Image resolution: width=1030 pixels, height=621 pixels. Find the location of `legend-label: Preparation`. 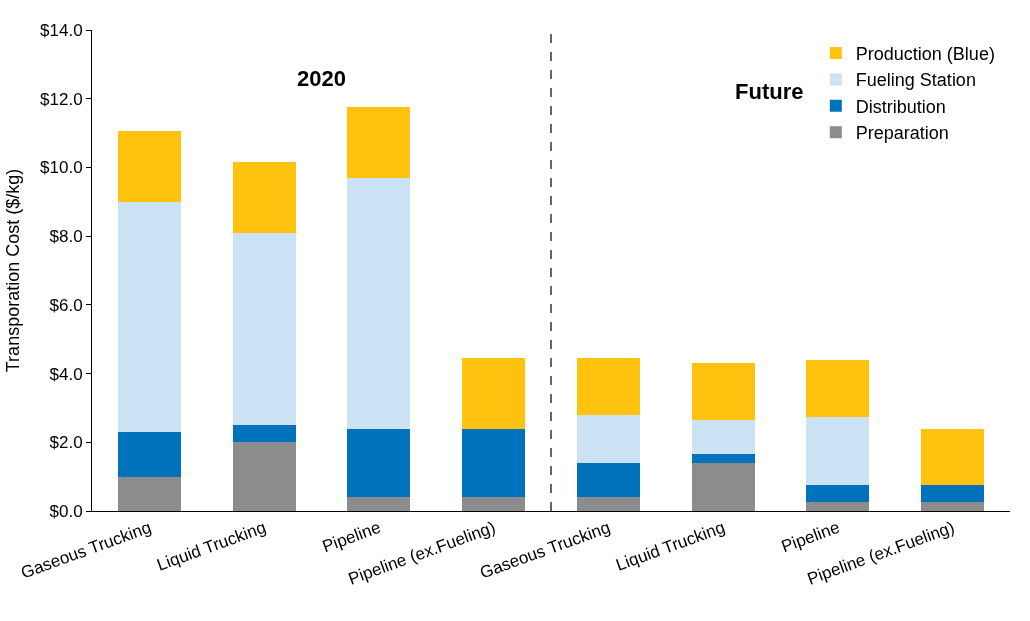

legend-label: Preparation is located at coordinates (902, 133).